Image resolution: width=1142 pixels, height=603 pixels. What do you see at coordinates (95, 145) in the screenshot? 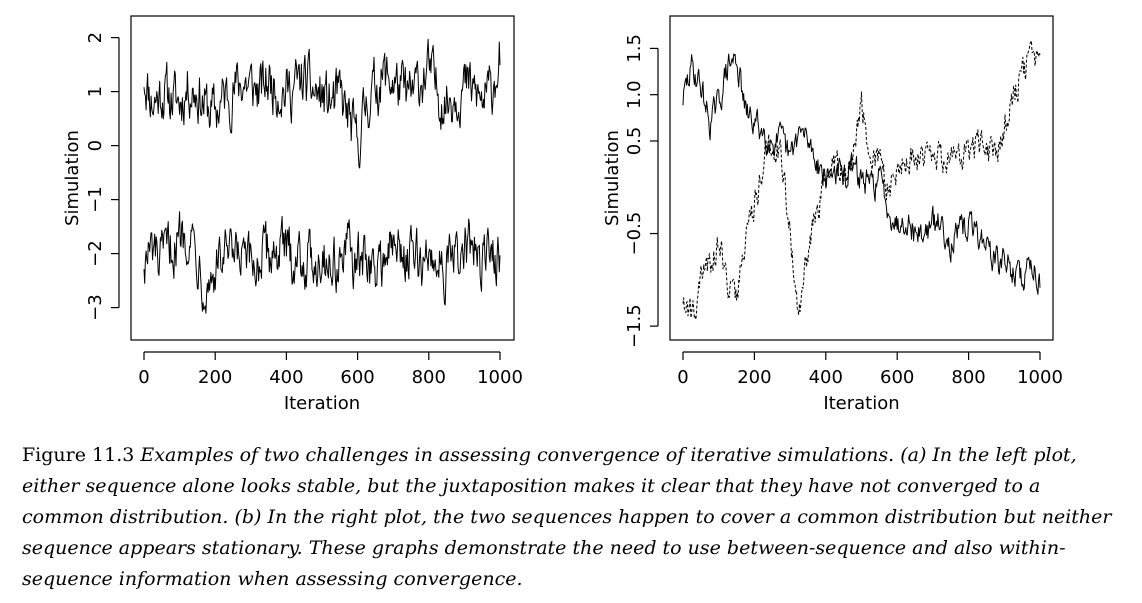
I see `y-tick-label: 0` at bounding box center [95, 145].